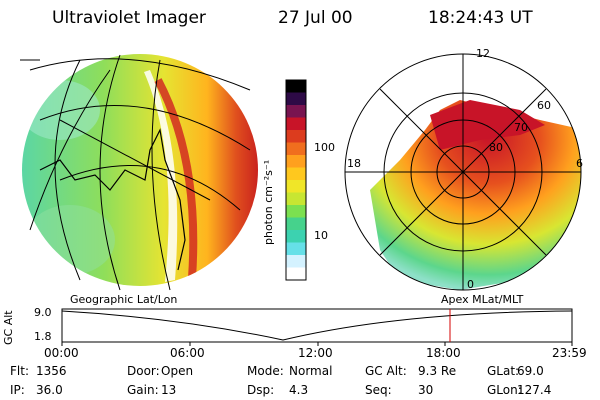 Image resolution: width=600 pixels, height=400 pixels. What do you see at coordinates (311, 371) in the screenshot?
I see `status-value: Normal` at bounding box center [311, 371].